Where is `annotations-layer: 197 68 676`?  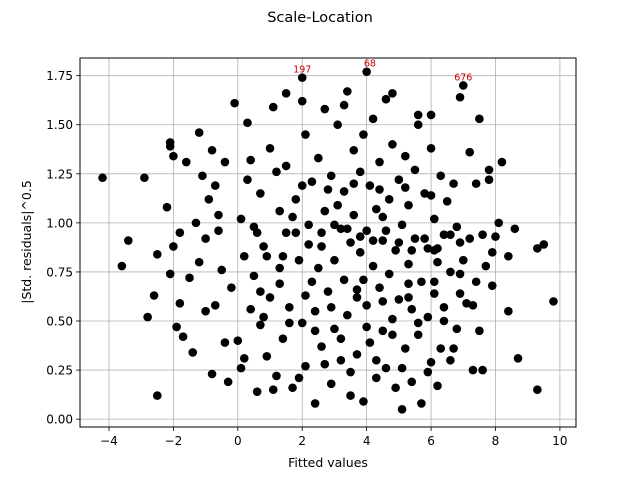
annotations-layer: 197 68 676 is located at coordinates (382, 71).